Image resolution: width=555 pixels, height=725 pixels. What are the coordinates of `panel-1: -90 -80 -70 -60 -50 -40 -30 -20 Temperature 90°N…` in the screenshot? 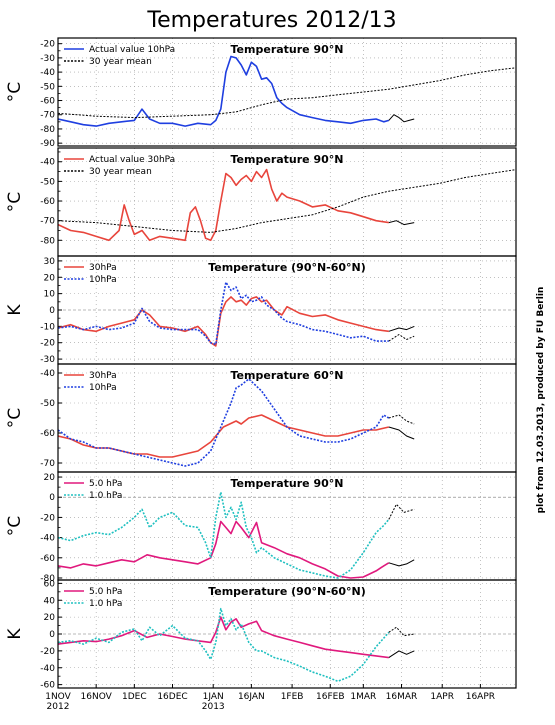 It's located at (261, 93).